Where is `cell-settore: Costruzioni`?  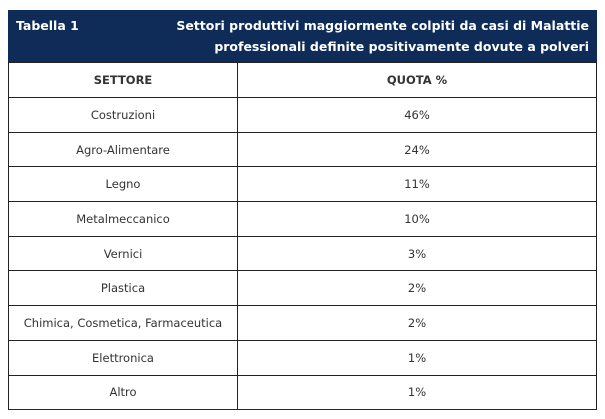
cell-settore: Costruzioni is located at coordinates (123, 115).